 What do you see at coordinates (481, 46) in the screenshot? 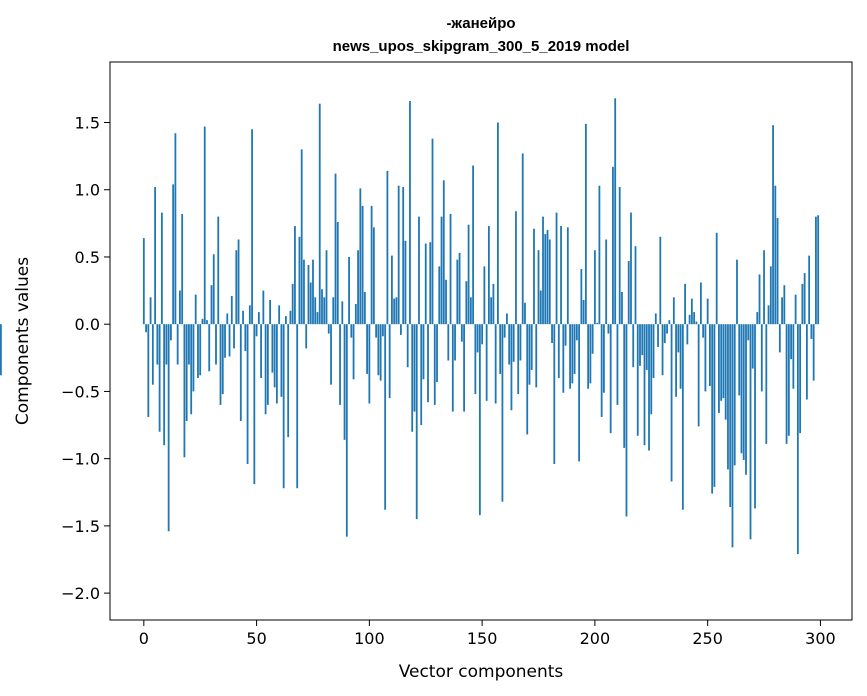
I see `chart-subtitle: news_upos_skipgram_300_5_2019 model` at bounding box center [481, 46].